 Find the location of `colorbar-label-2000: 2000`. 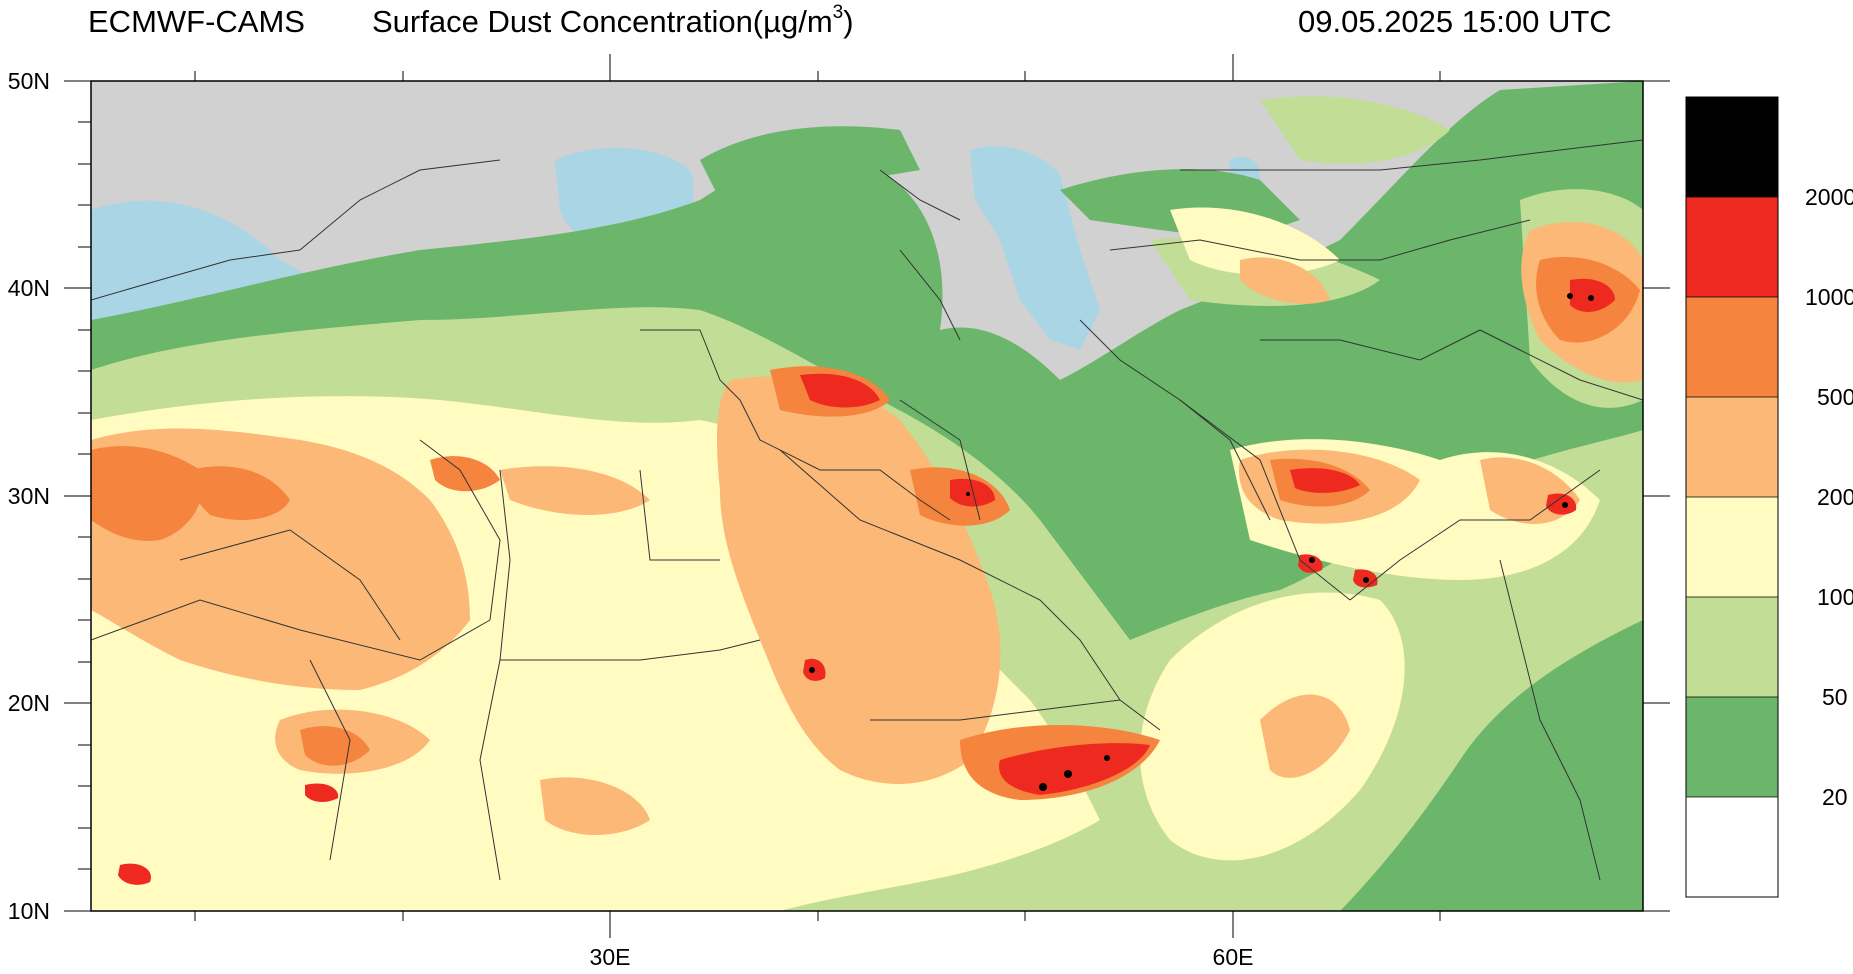

colorbar-label-2000: 2000 is located at coordinates (1829, 197).